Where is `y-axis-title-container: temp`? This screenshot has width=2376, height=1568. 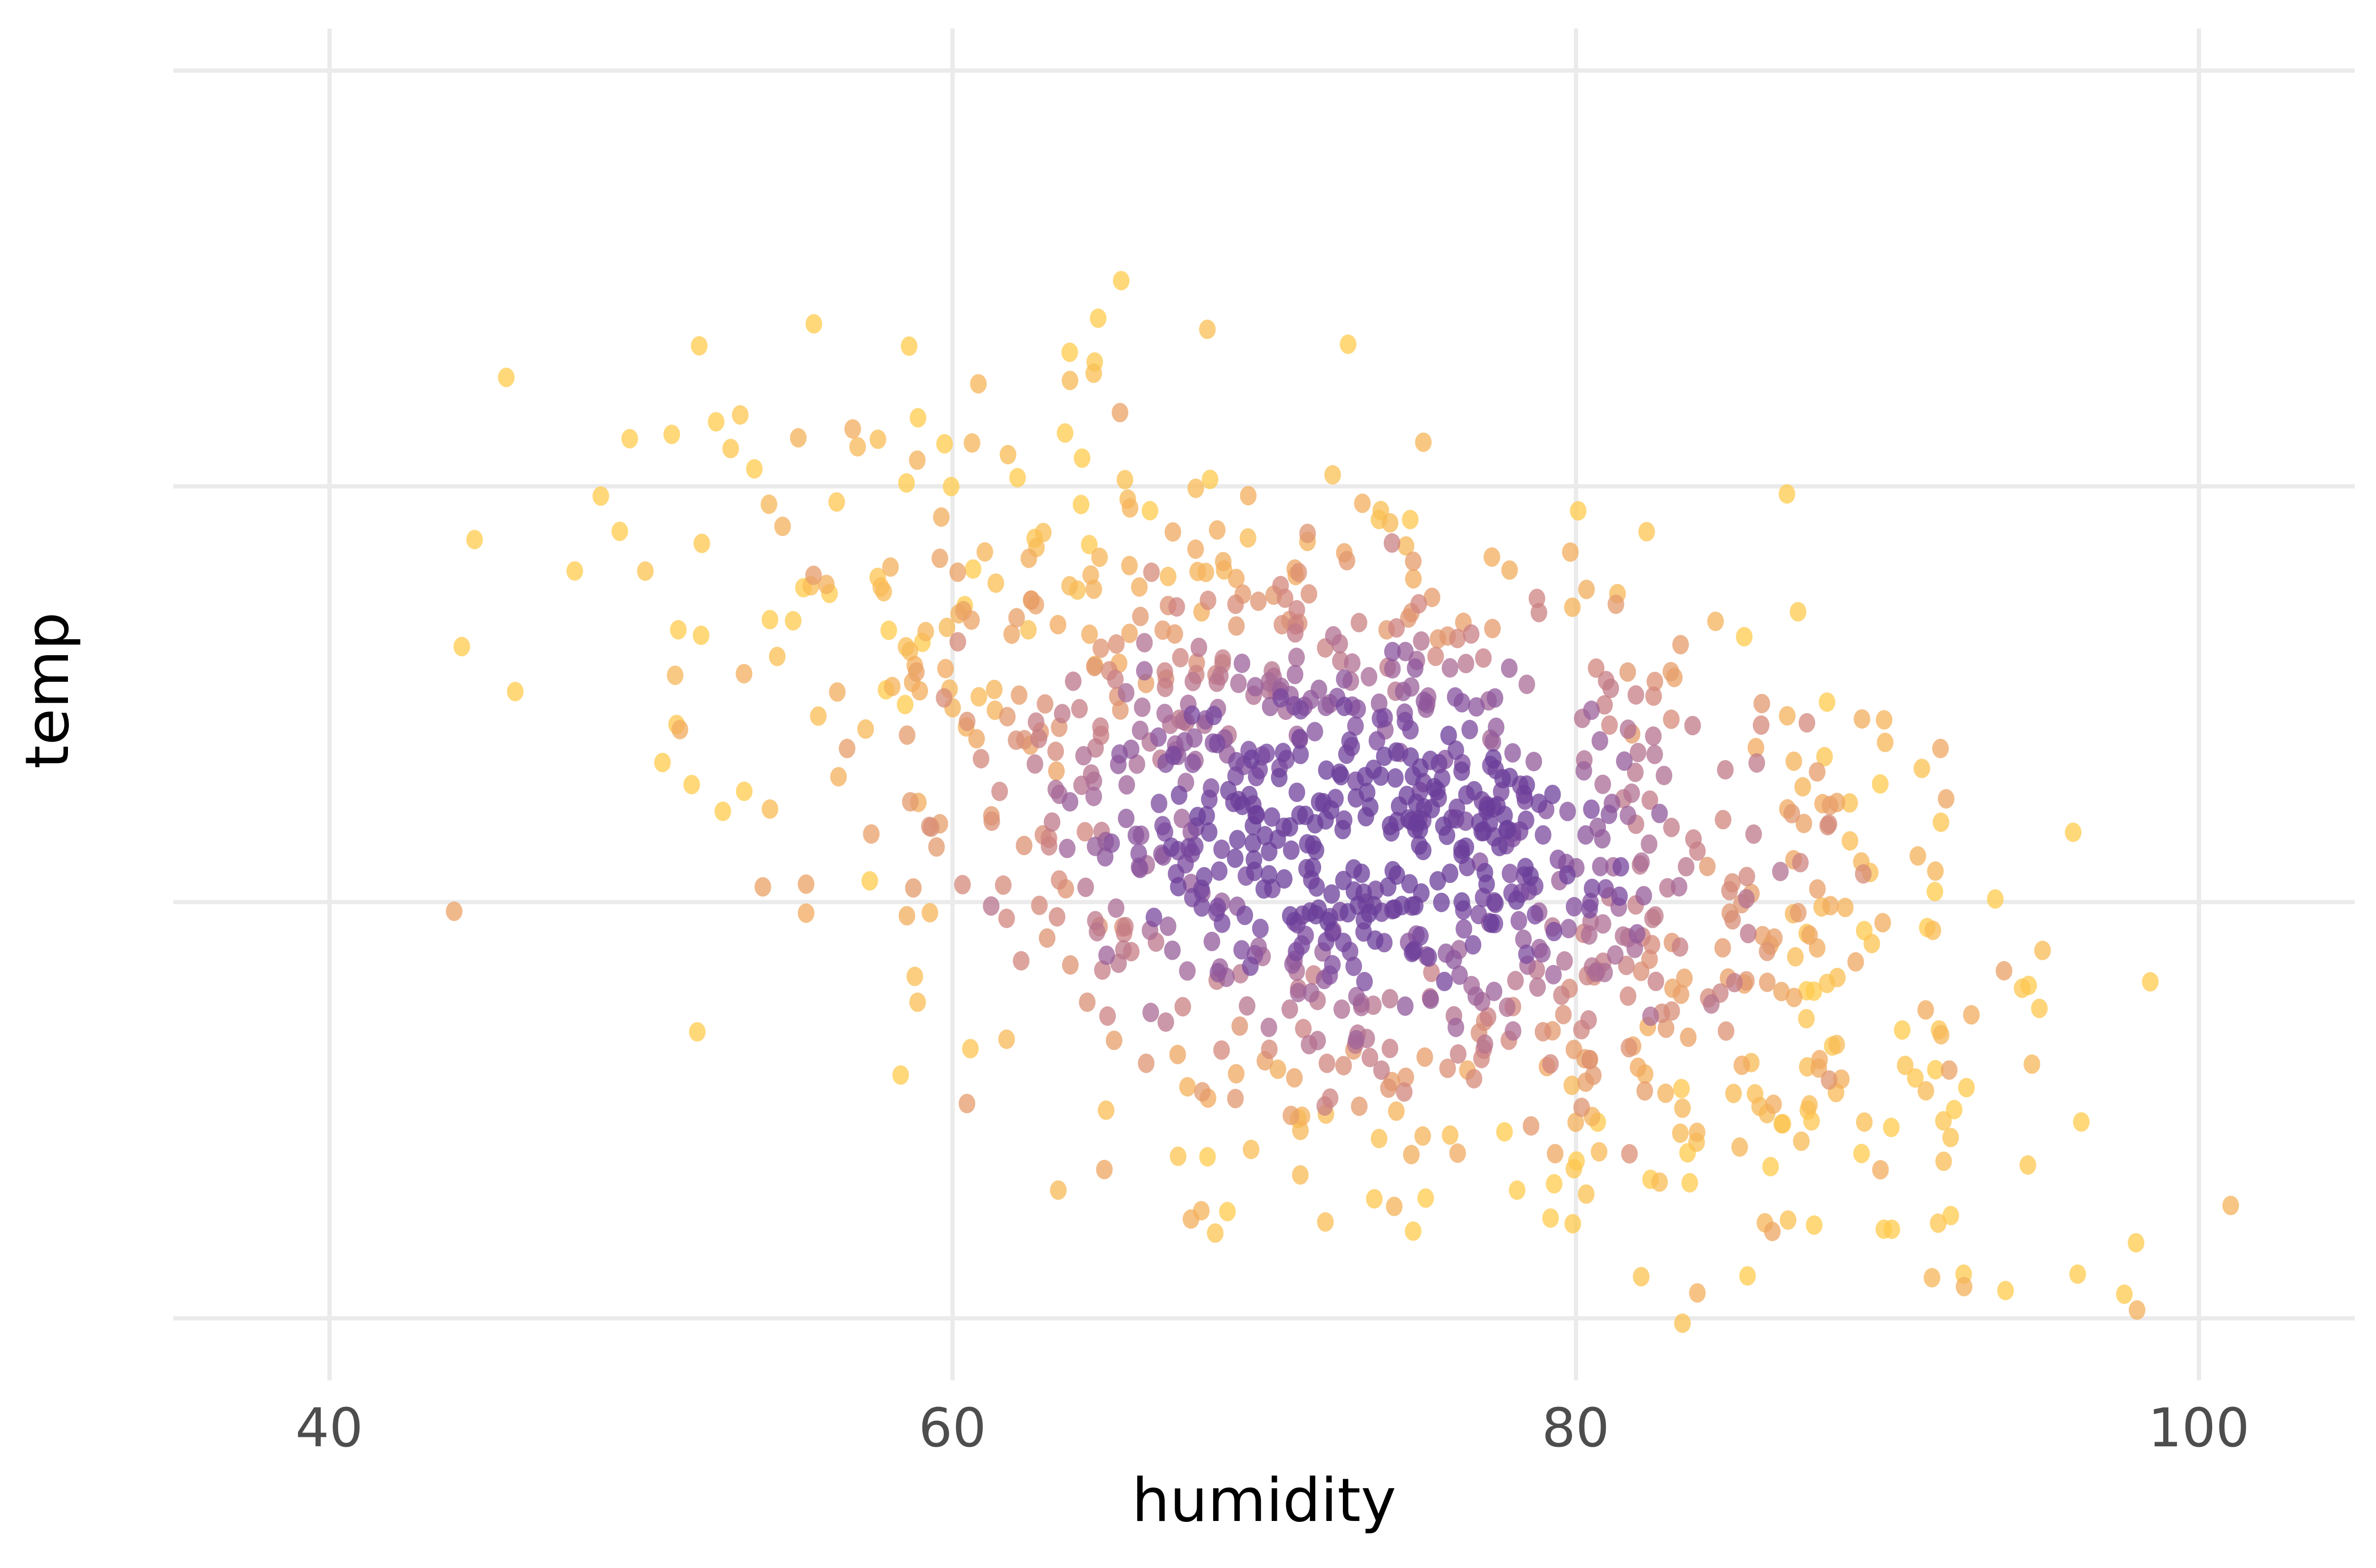
y-axis-title-container: temp is located at coordinates (47, 690).